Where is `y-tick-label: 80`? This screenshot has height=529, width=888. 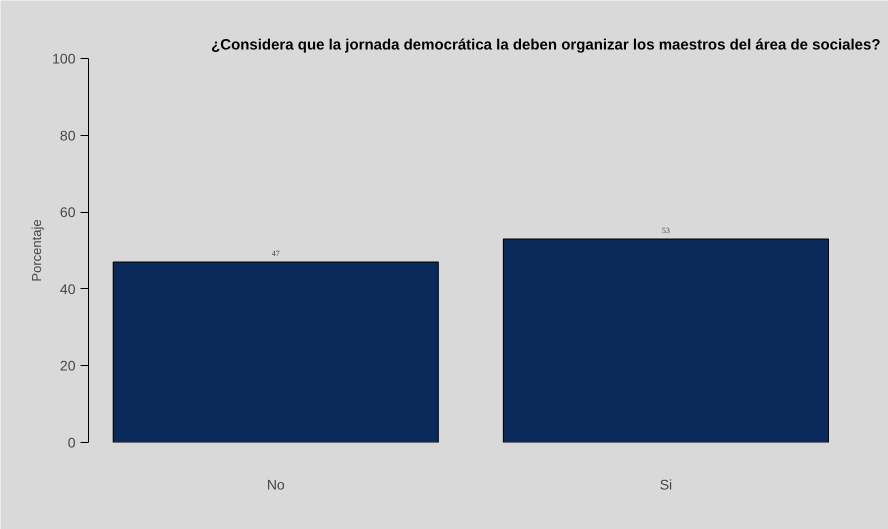 y-tick-label: 80 is located at coordinates (68, 135).